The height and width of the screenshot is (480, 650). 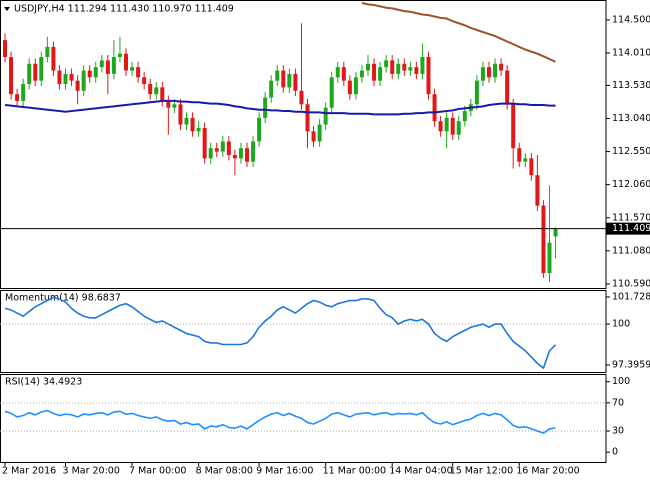 What do you see at coordinates (631, 364) in the screenshot?
I see `y-tick-label: 97.3959` at bounding box center [631, 364].